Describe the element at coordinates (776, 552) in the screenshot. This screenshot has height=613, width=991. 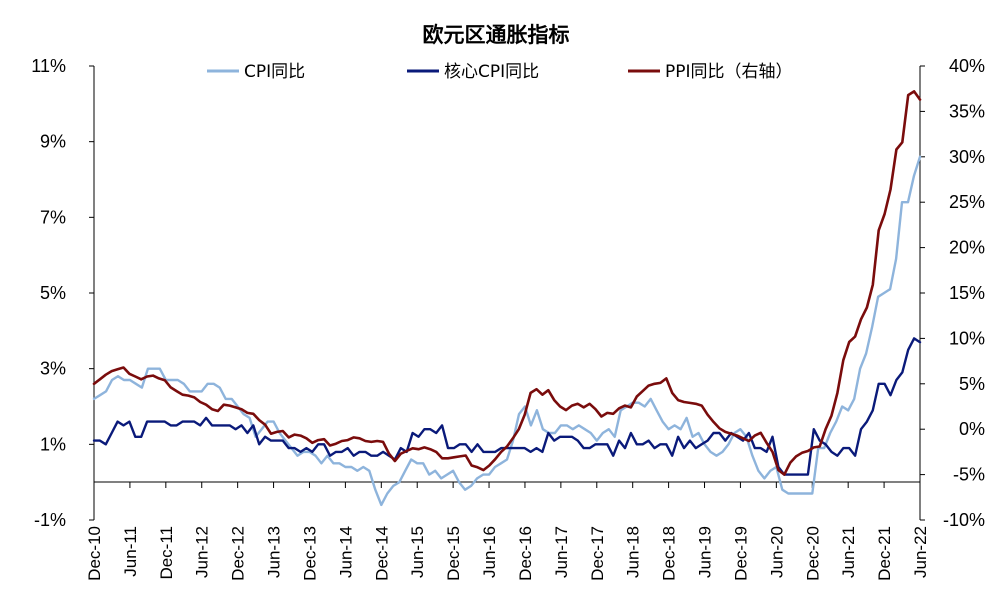
I see `x-tick-label: Jun-20` at that location.